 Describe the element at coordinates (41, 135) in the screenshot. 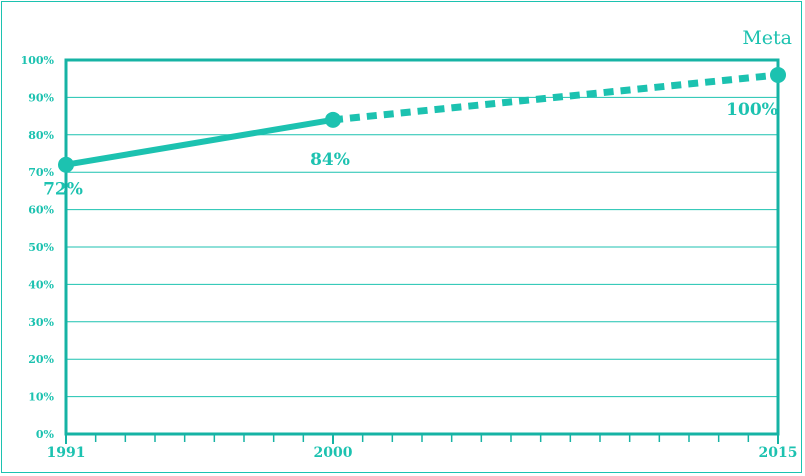

I see `y-tick-label: 80%` at that location.